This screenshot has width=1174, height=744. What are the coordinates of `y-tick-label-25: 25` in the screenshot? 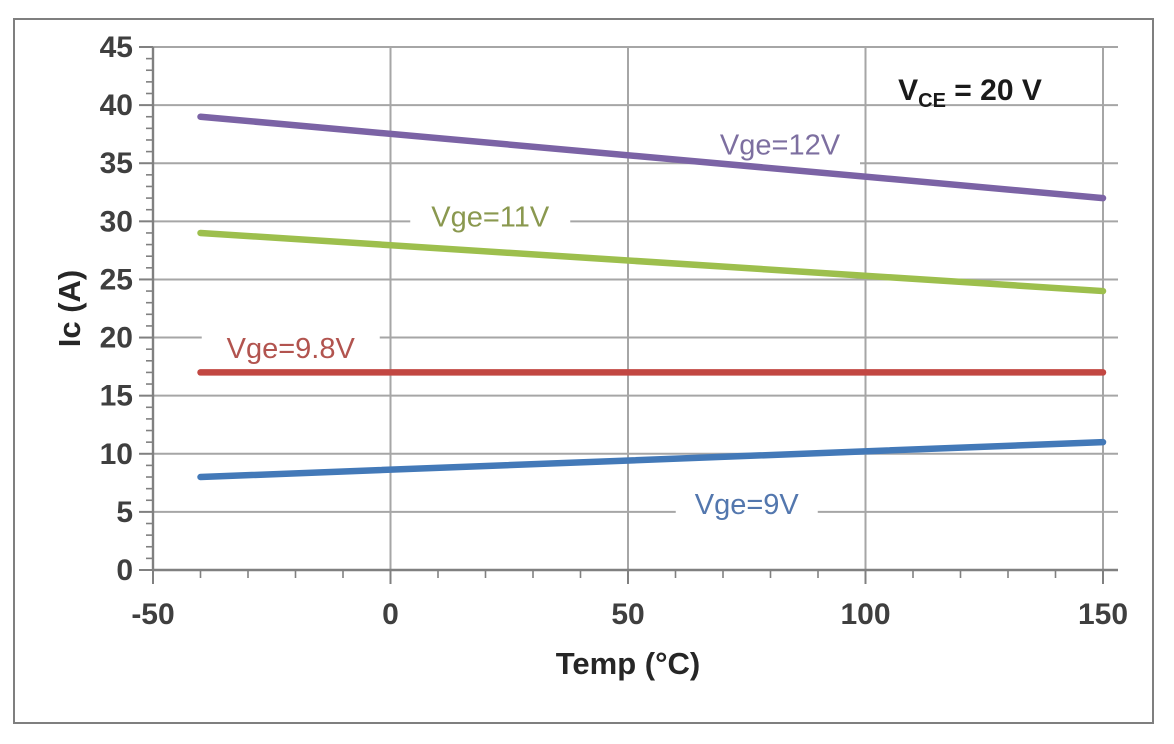 It's located at (116, 279).